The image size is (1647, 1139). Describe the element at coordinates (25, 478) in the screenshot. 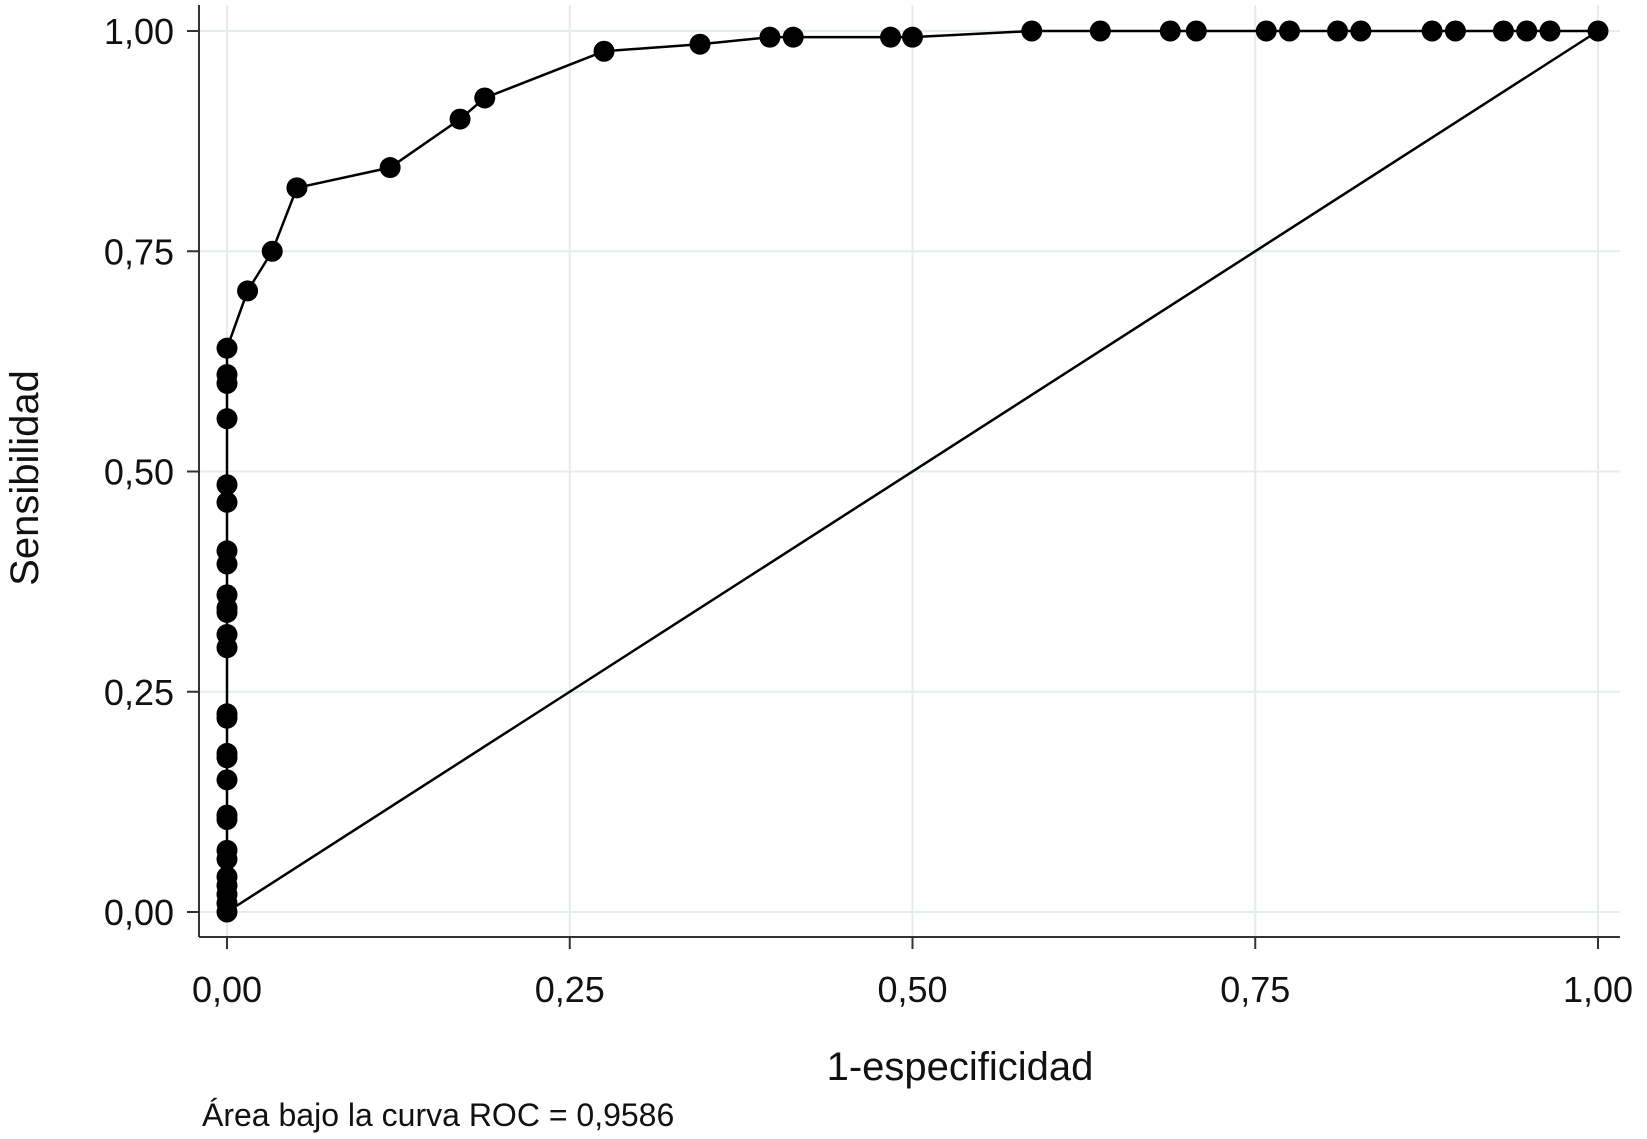

I see `y-axis-title: Sensibilidad` at that location.